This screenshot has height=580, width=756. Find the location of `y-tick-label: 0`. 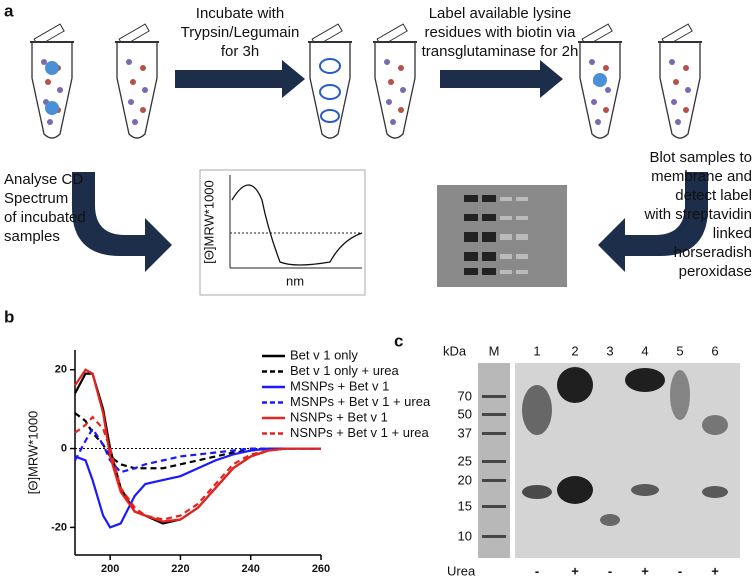

y-tick-label: 0 is located at coordinates (64, 448).